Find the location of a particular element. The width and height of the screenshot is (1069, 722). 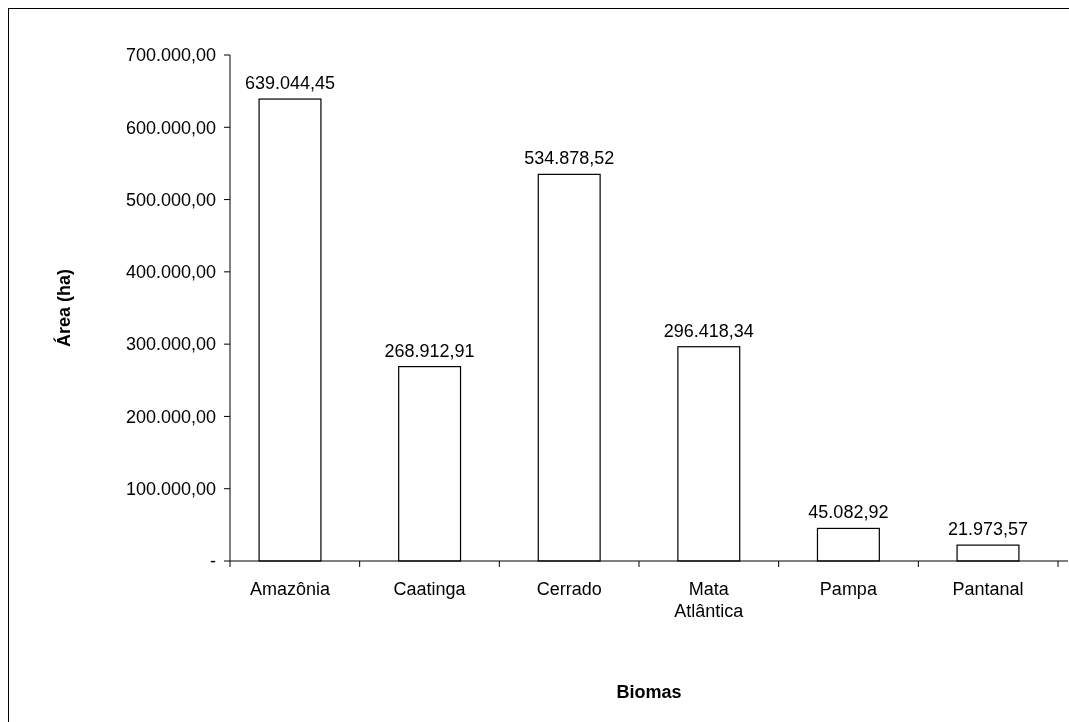

y-tick-label: 100.000,00 is located at coordinates (170, 489).